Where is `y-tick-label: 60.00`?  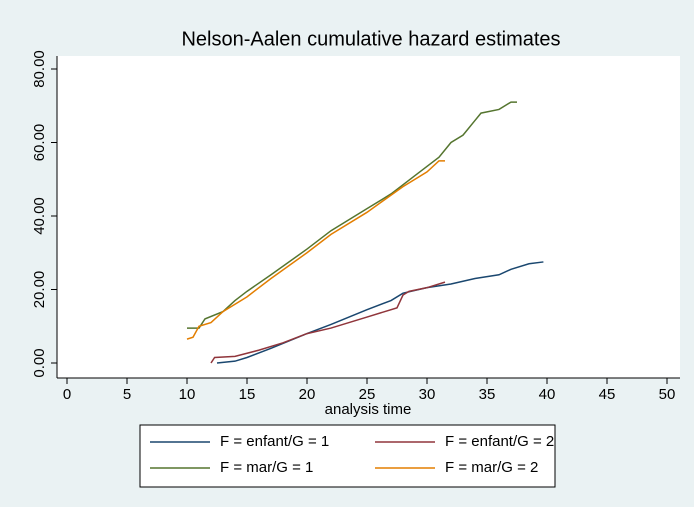
y-tick-label: 60.00 is located at coordinates (39, 143).